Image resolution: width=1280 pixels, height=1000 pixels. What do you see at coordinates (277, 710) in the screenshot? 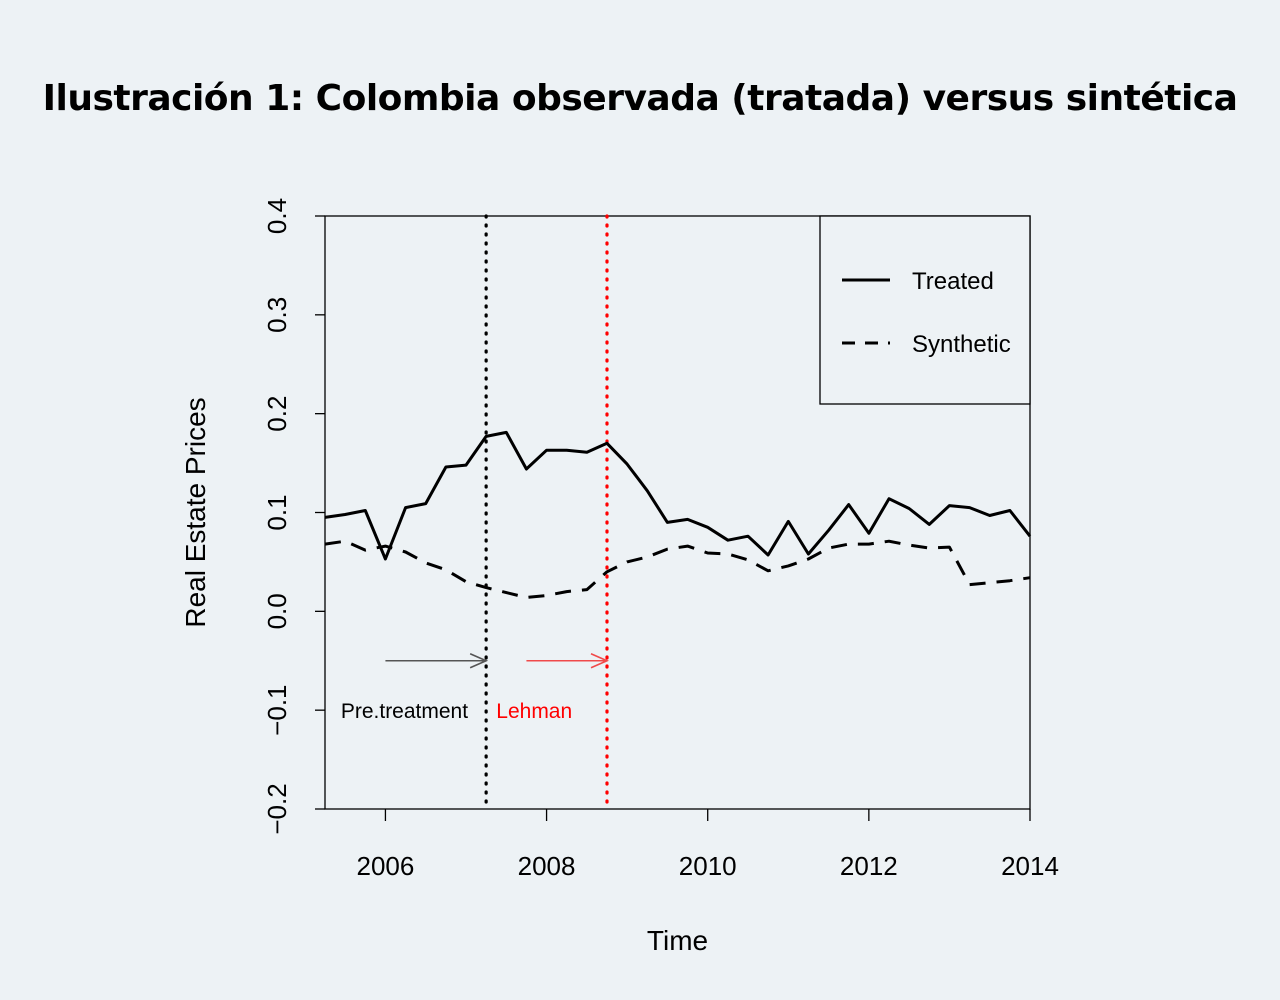
I see `y-tick-label: −0.1` at bounding box center [277, 710].